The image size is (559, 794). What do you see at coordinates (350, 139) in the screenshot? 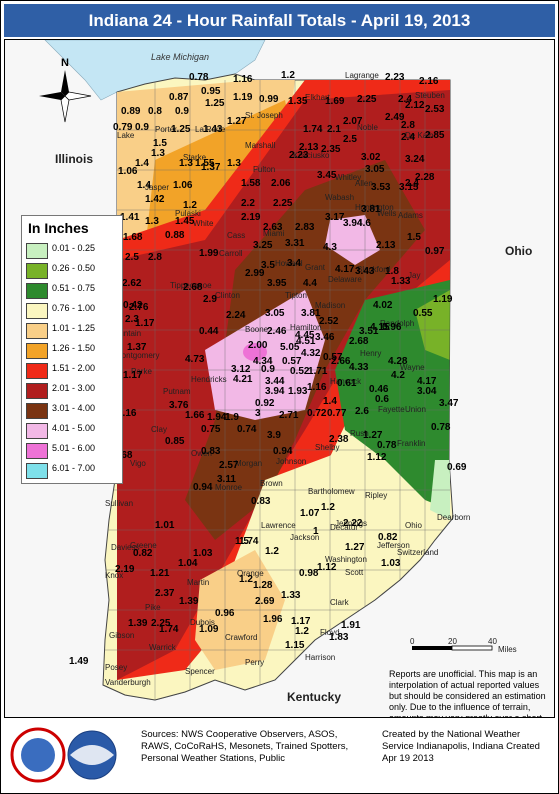
I see `rainfall-value: 2.5` at bounding box center [350, 139].